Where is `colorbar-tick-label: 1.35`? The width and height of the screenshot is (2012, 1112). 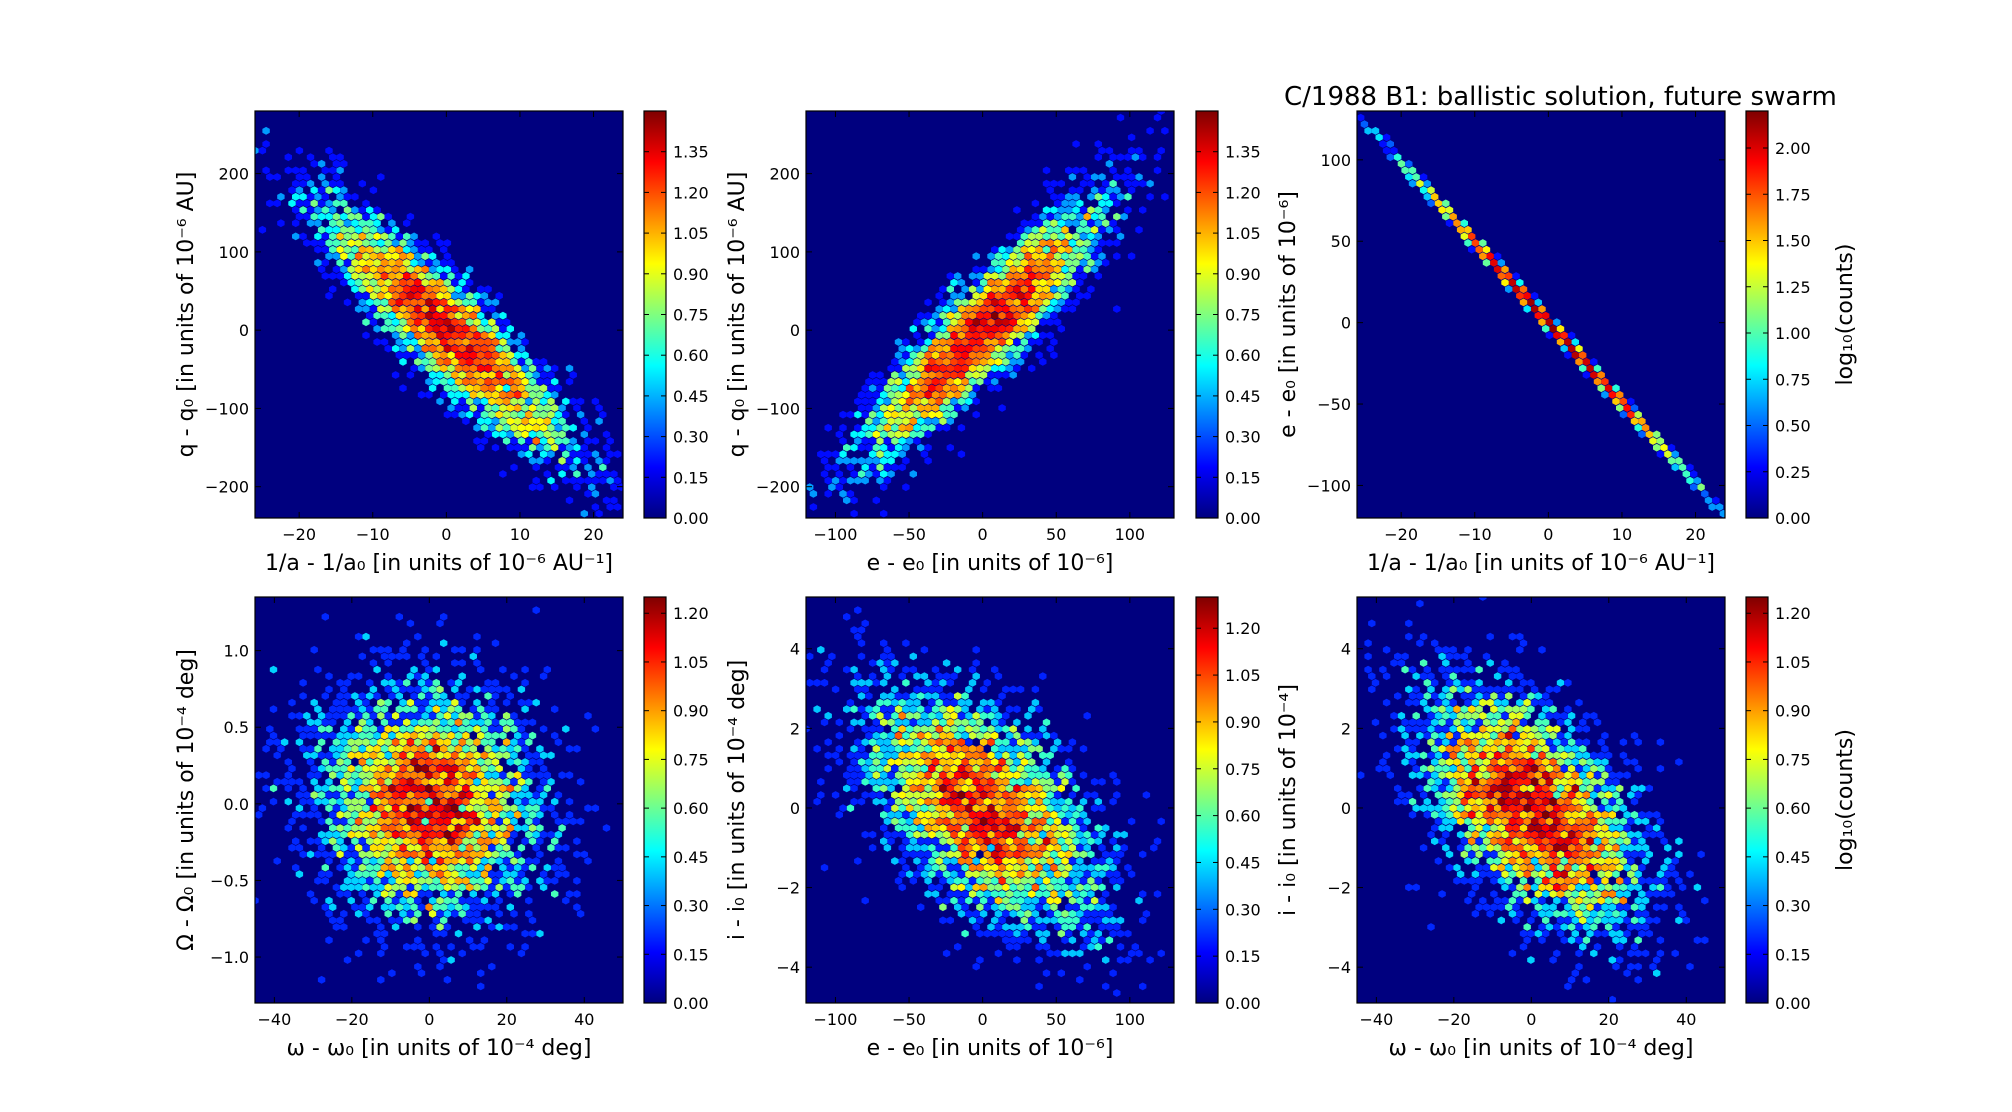
colorbar-tick-label: 1.35 is located at coordinates (691, 152).